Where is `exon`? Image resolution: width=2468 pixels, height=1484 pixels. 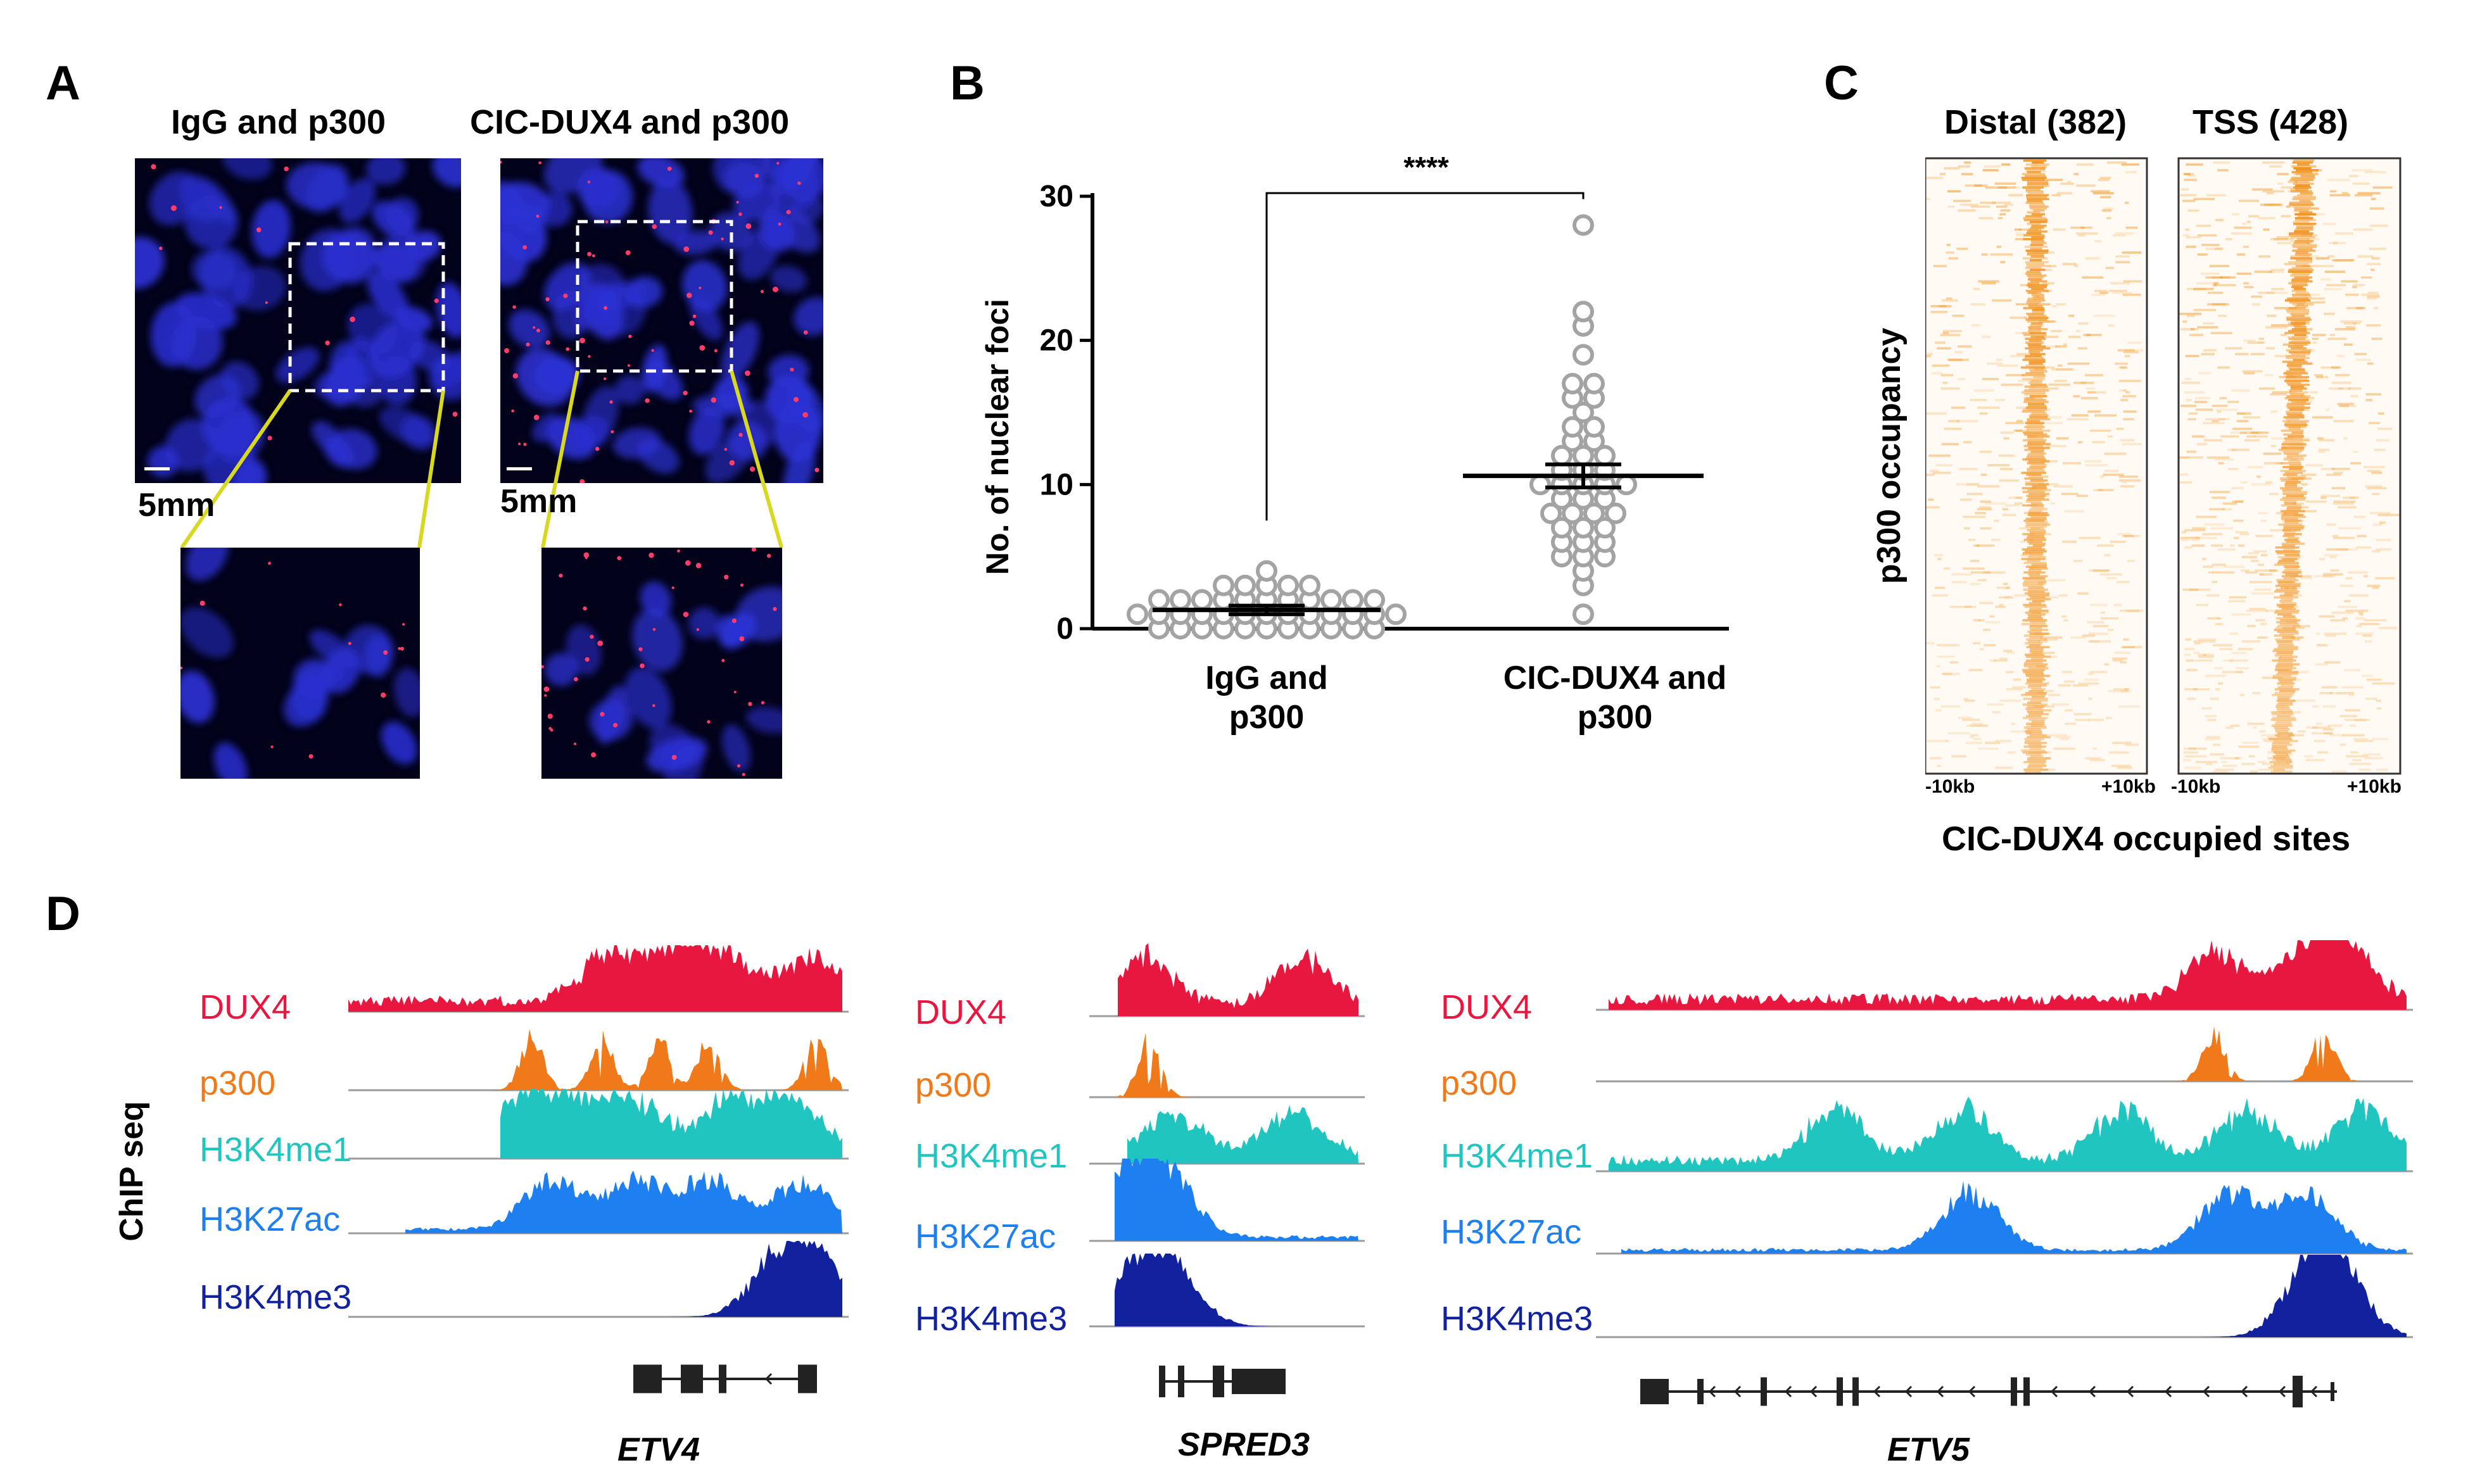 exon is located at coordinates (2026, 1391).